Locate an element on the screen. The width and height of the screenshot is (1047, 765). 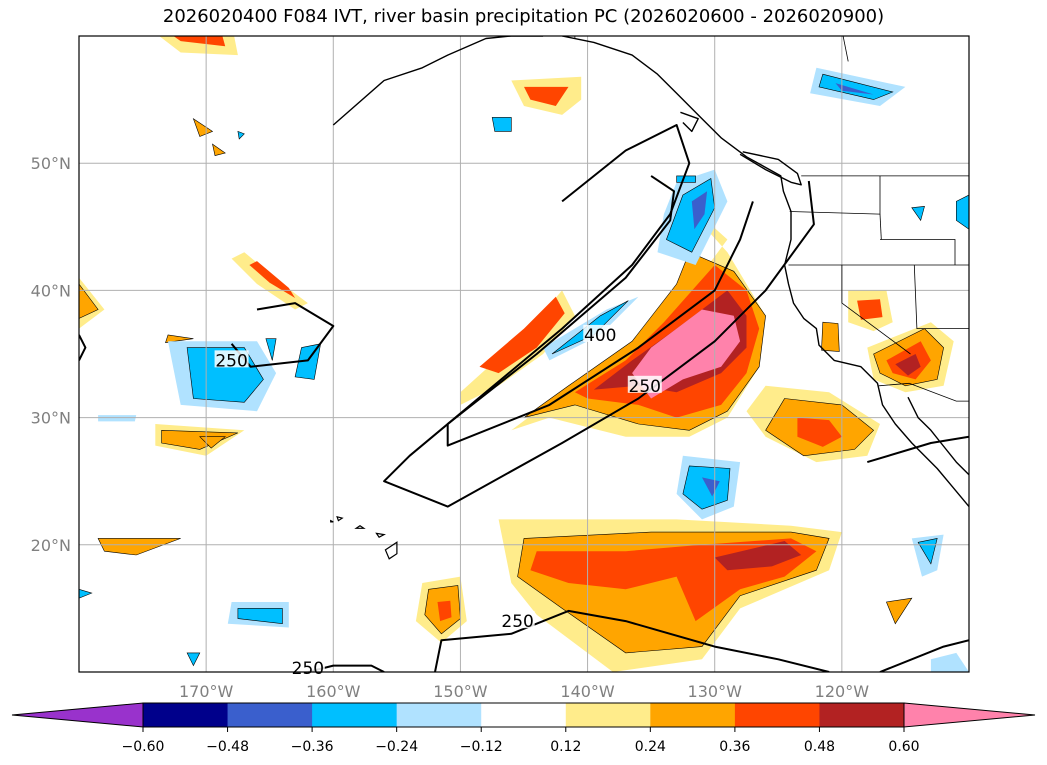
colorbar-label-5: 0.12 is located at coordinates (565, 747).